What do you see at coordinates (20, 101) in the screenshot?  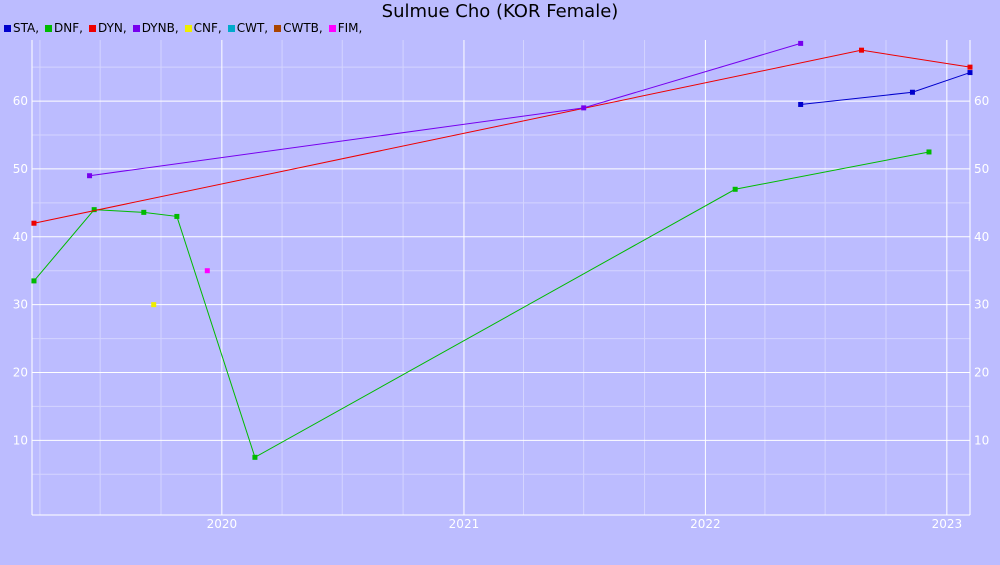 I see `y-tick-label-left: 60` at bounding box center [20, 101].